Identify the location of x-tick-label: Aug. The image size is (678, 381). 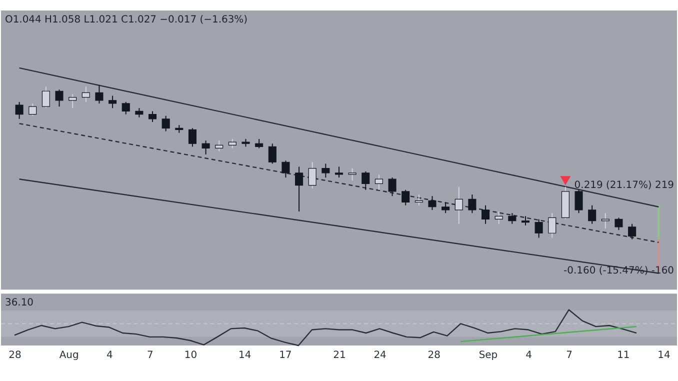
(69, 355).